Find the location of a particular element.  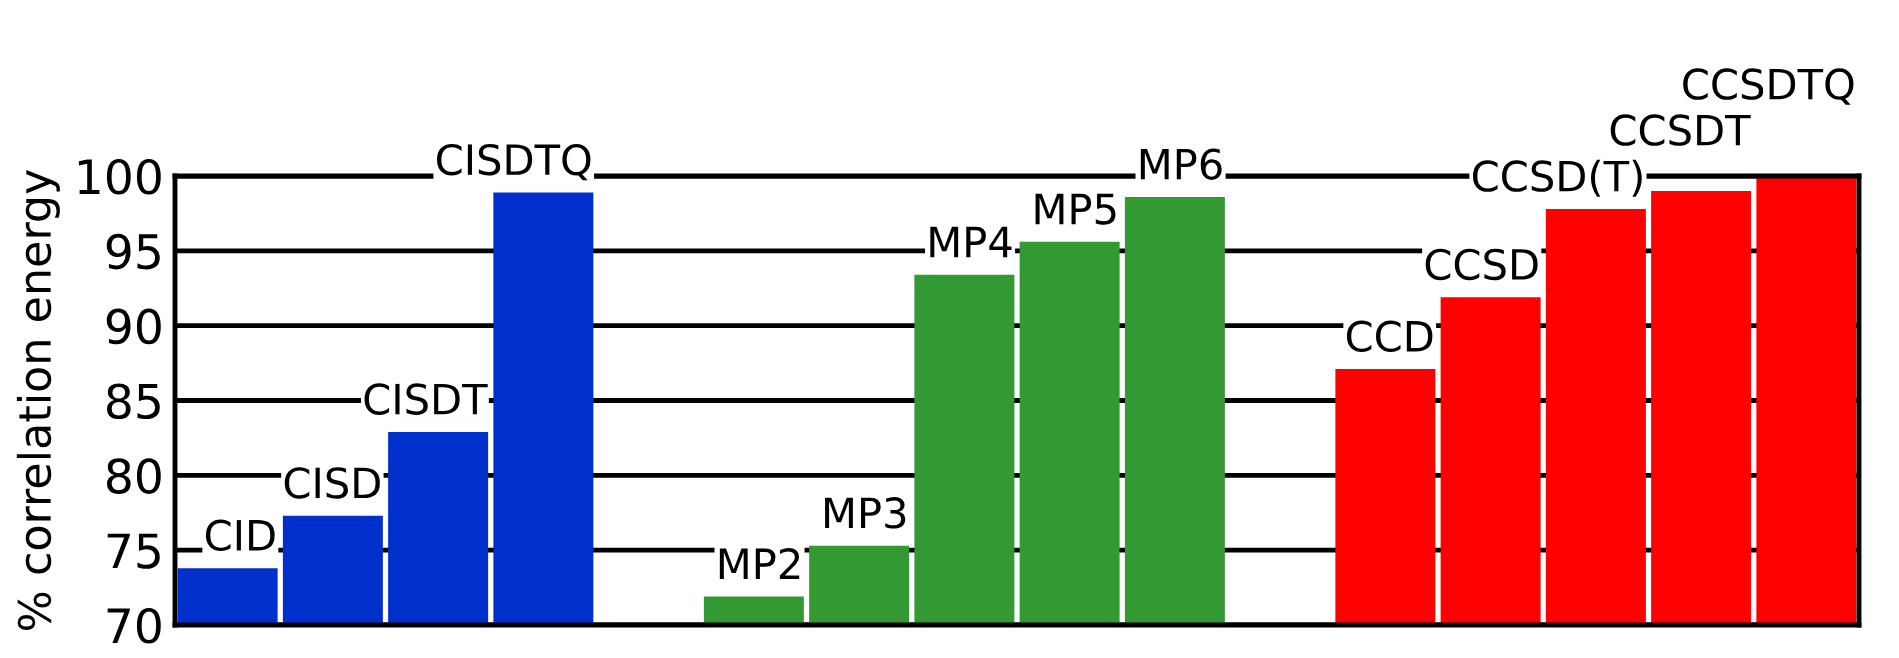

data-label: MP3 is located at coordinates (865, 513).